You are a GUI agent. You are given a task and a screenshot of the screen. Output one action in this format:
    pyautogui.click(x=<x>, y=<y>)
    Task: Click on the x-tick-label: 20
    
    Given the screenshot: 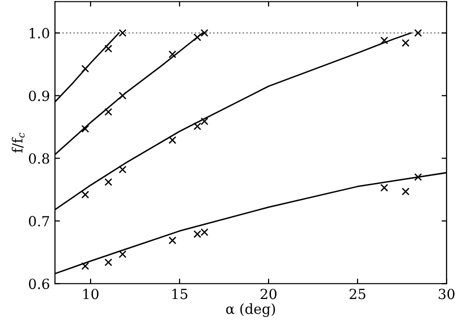 What is the action you would take?
    pyautogui.click(x=268, y=294)
    